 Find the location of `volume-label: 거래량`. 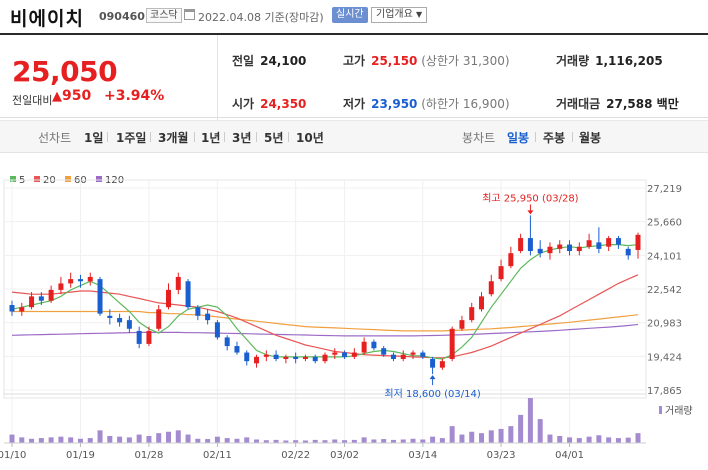

volume-label: 거래량 is located at coordinates (679, 411).